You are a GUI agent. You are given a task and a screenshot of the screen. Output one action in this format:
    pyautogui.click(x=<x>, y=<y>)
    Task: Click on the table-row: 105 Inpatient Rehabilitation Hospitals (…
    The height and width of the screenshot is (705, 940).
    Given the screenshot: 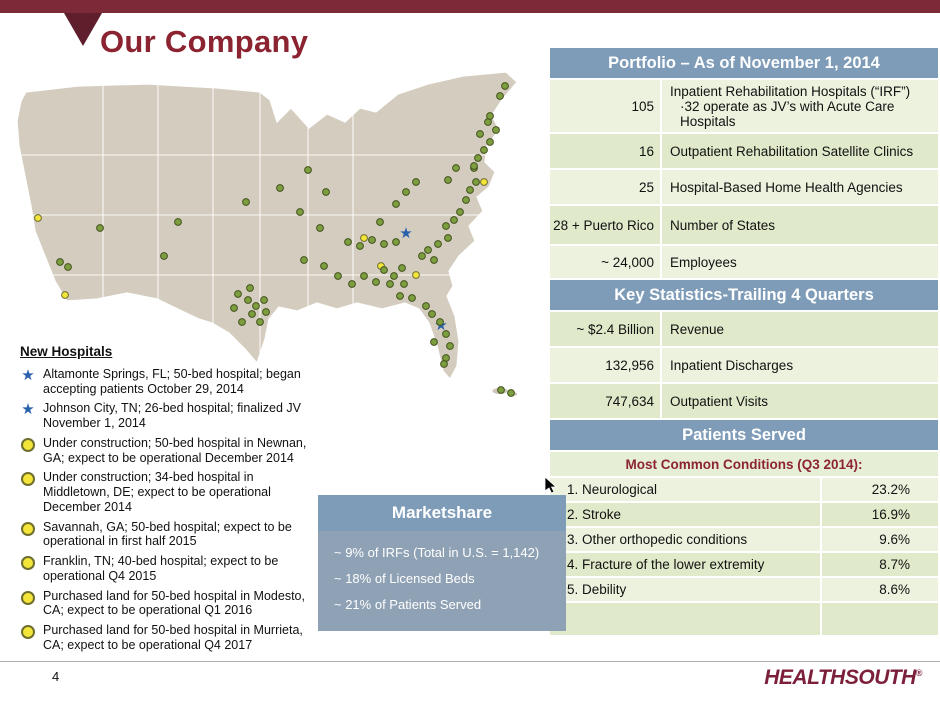 What is the action you would take?
    pyautogui.click(x=744, y=106)
    